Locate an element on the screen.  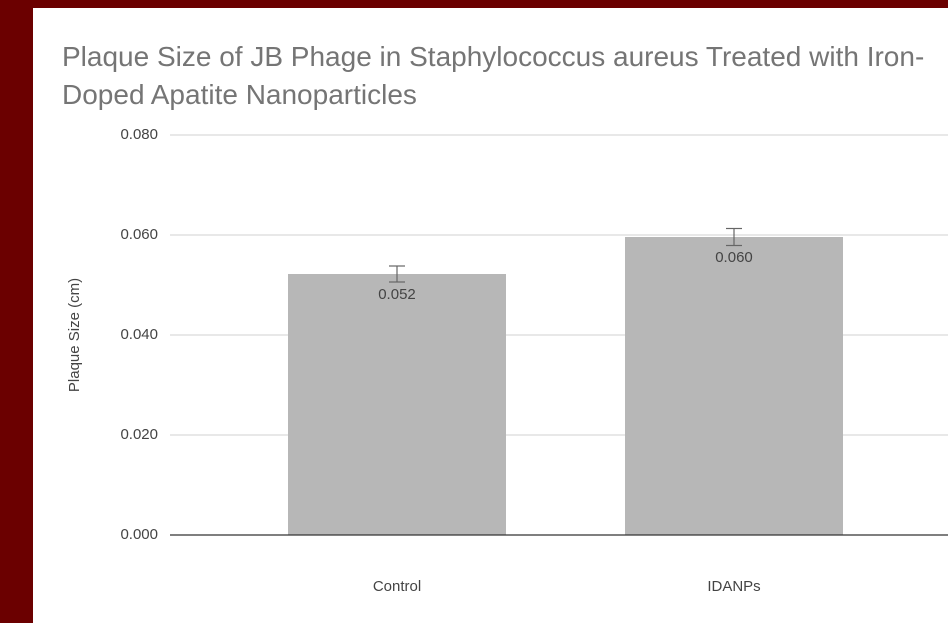
data-label: 0.060 is located at coordinates (734, 257).